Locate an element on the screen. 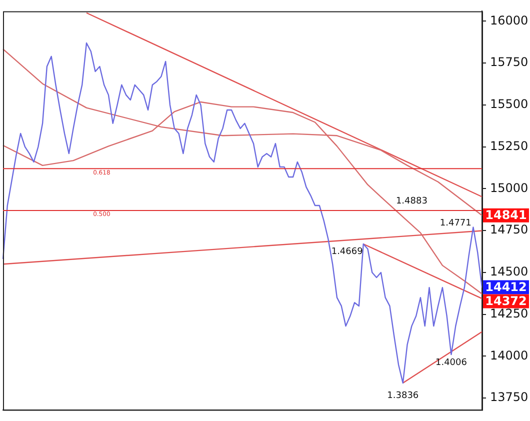 Image resolution: width=530 pixels, height=421 pixels. y-tick-label: 14250 is located at coordinates (509, 313).